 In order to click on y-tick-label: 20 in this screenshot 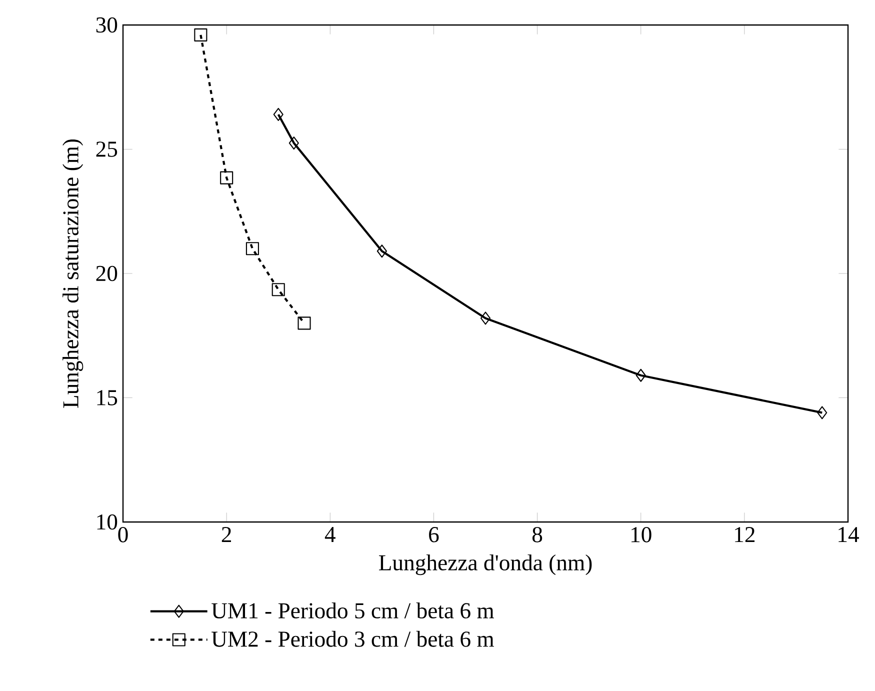, I will do `click(107, 274)`.